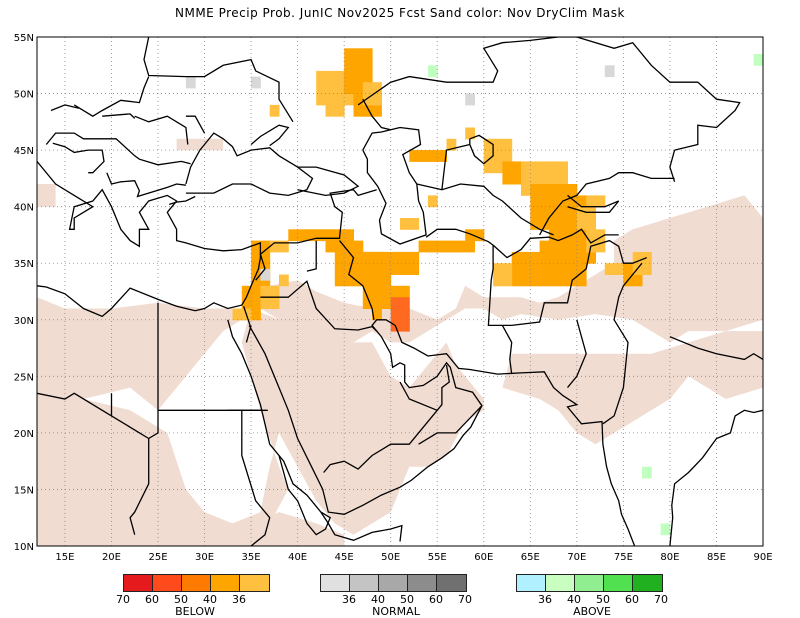 Image resolution: width=800 pixels, height=618 pixels. I want to click on normal-legend-tick: 50, so click(407, 599).